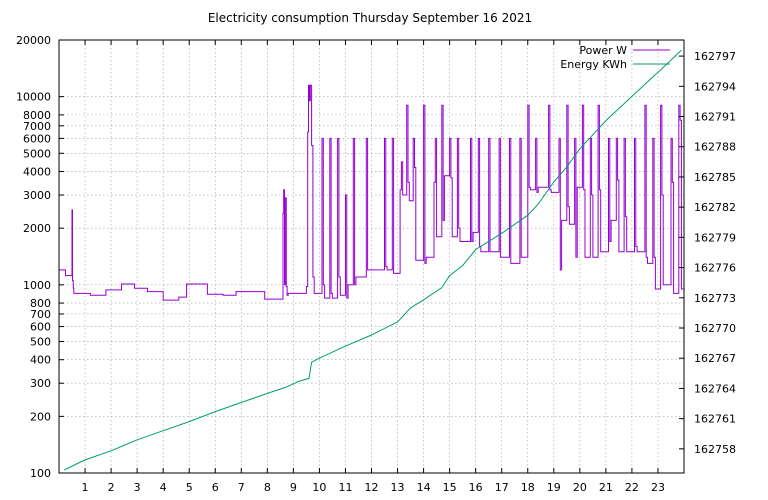 The width and height of the screenshot is (768, 500). What do you see at coordinates (715, 298) in the screenshot?
I see `y-right-tick-label: 162773` at bounding box center [715, 298].